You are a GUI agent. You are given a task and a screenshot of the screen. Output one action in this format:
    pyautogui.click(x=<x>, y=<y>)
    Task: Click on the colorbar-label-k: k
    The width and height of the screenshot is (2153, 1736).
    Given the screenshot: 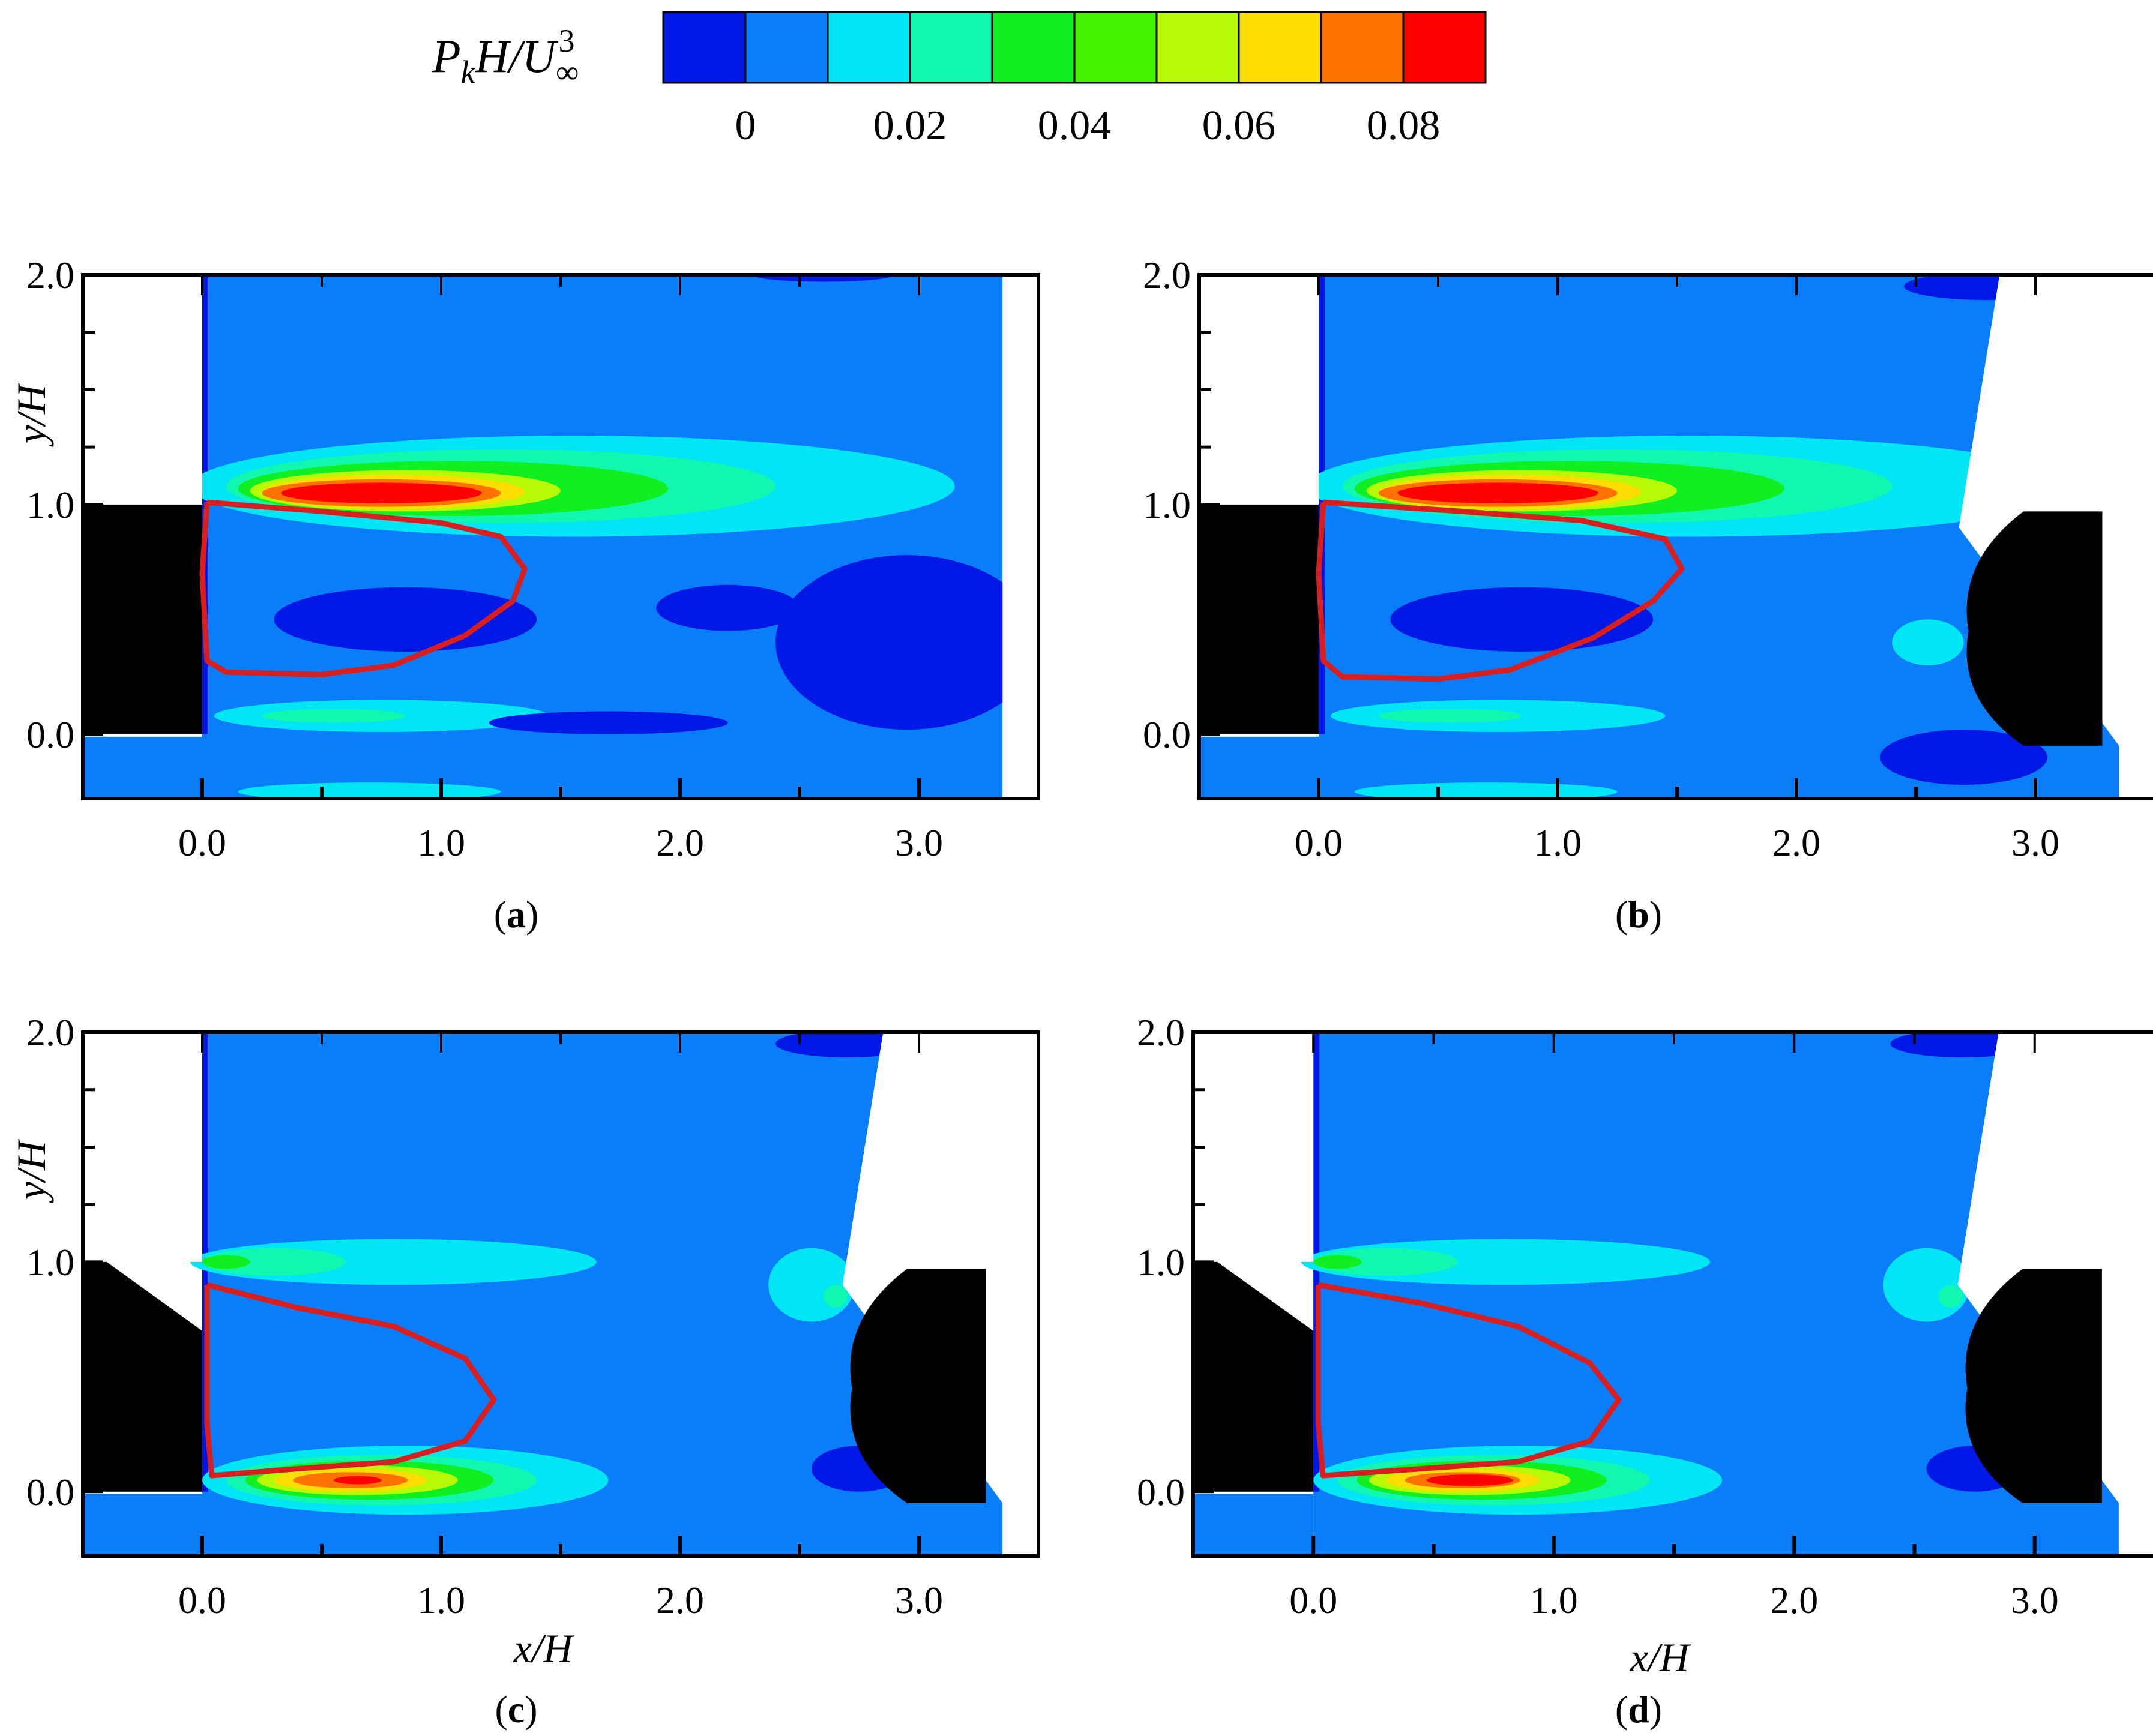 What is the action you would take?
    pyautogui.click(x=469, y=72)
    